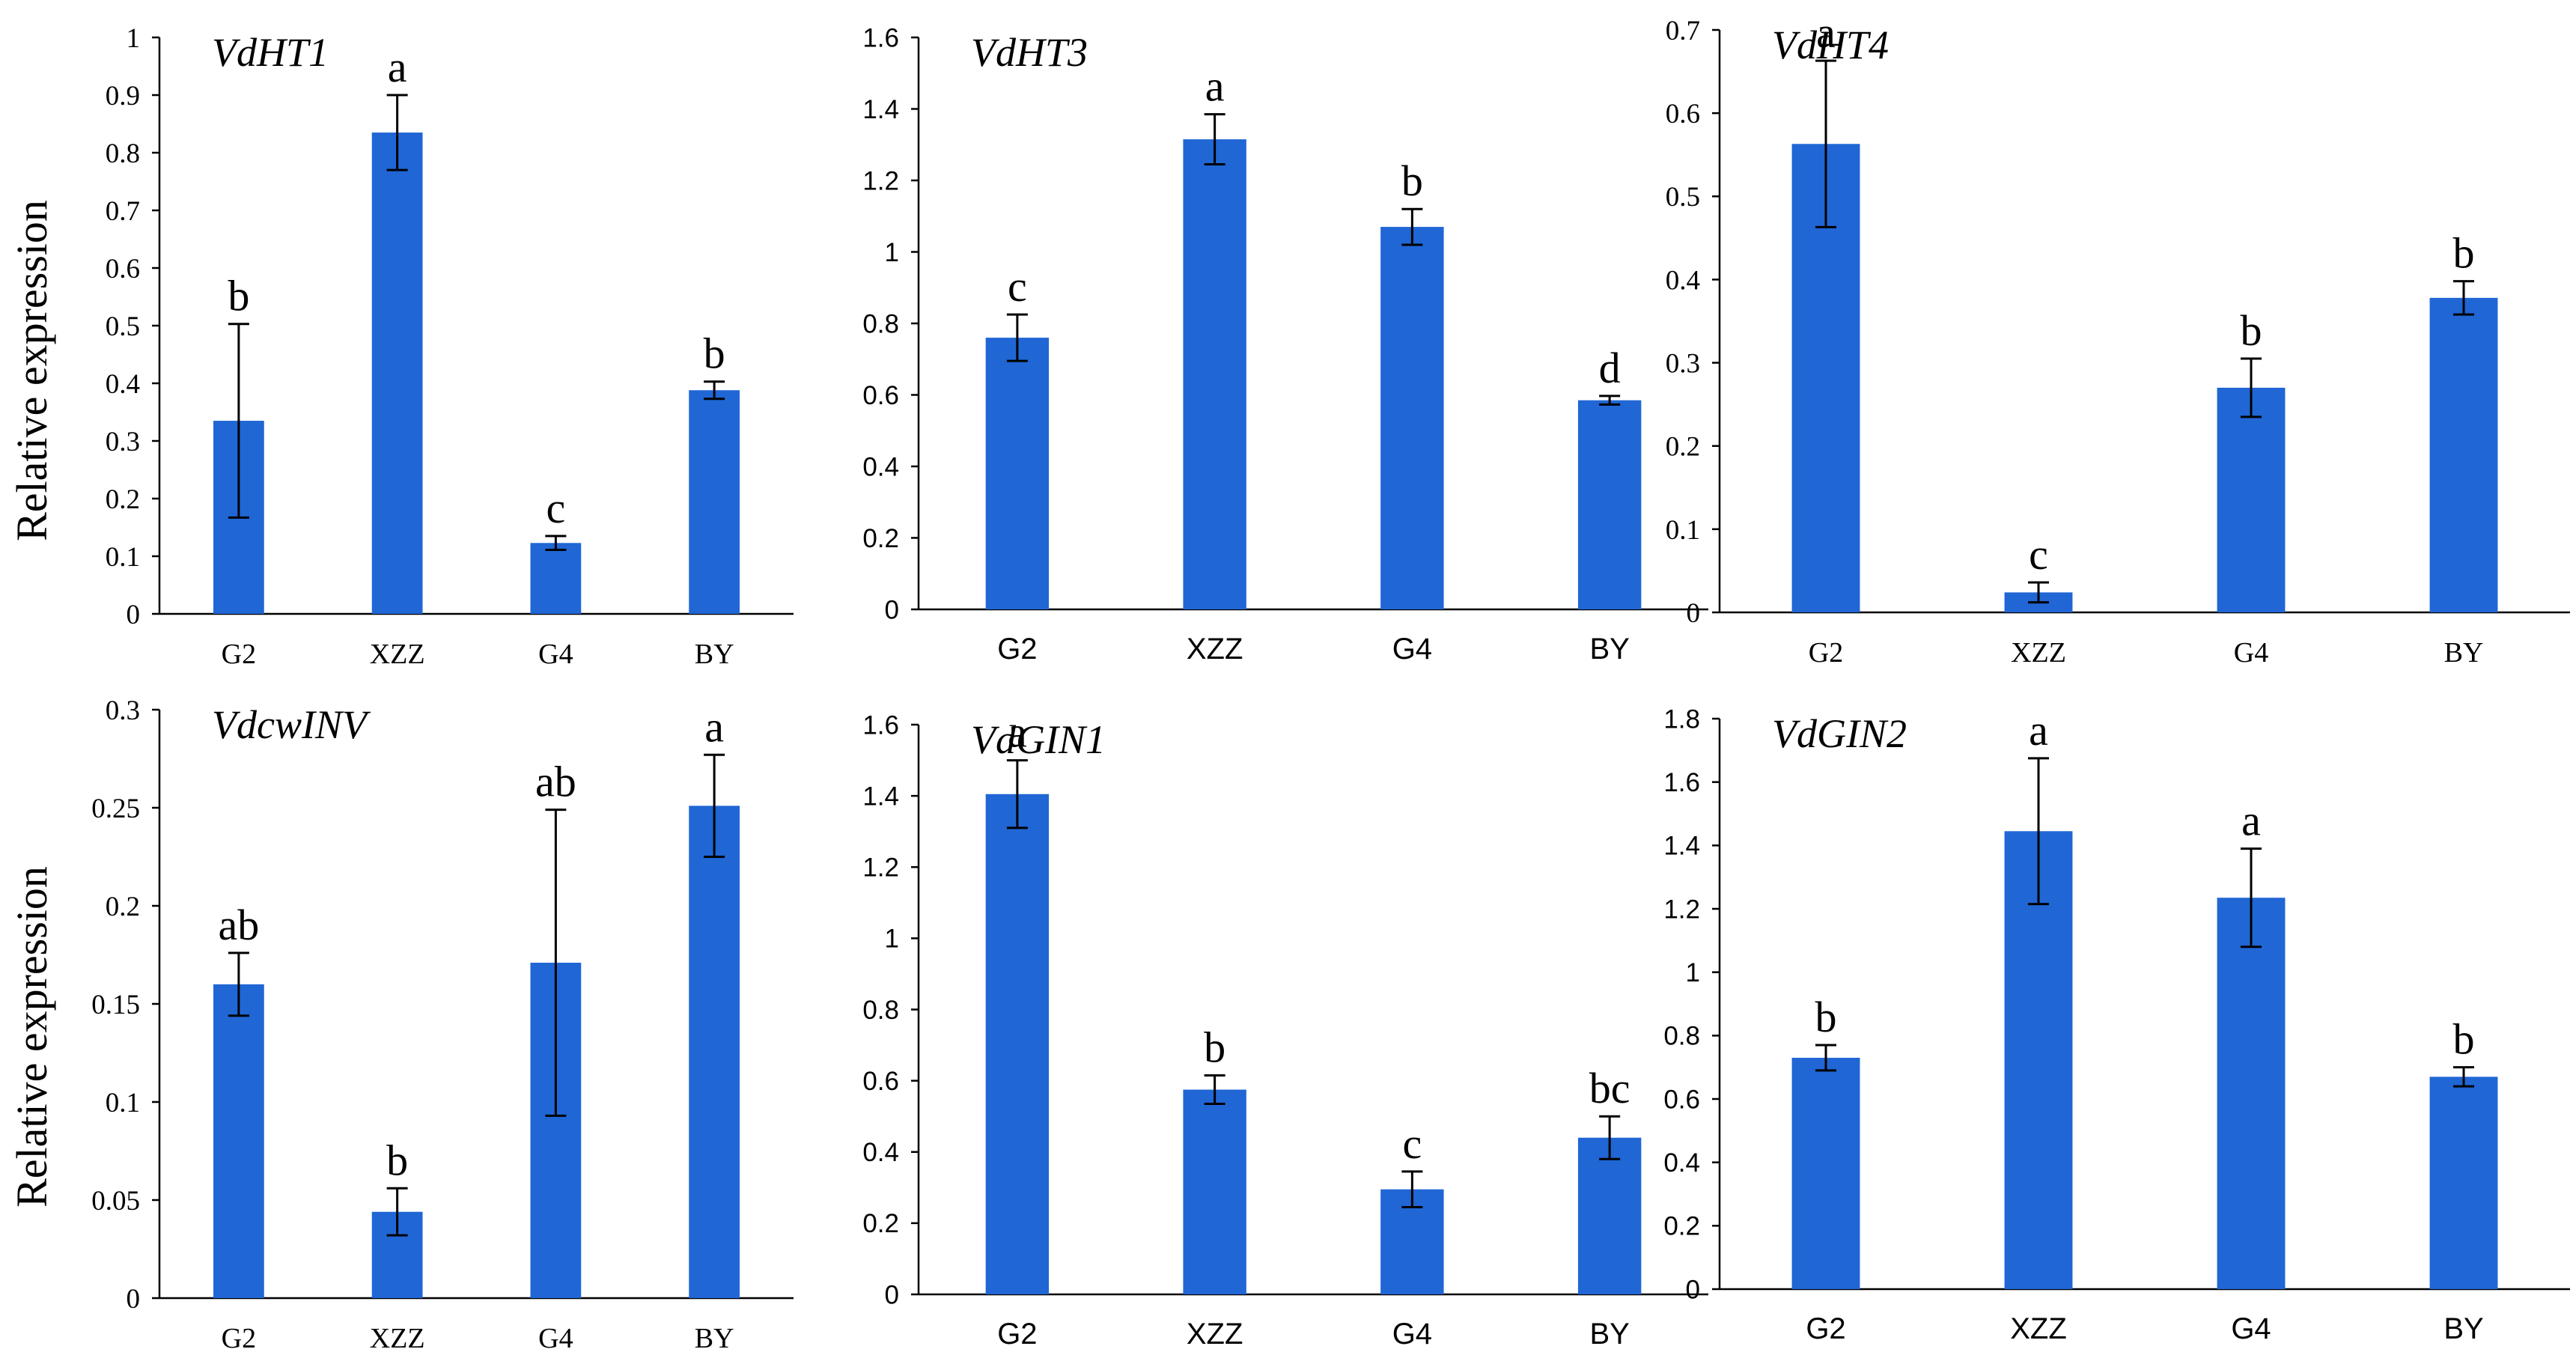  Describe the element at coordinates (1839, 734) in the screenshot. I see `panel-title: VdGIN2` at that location.